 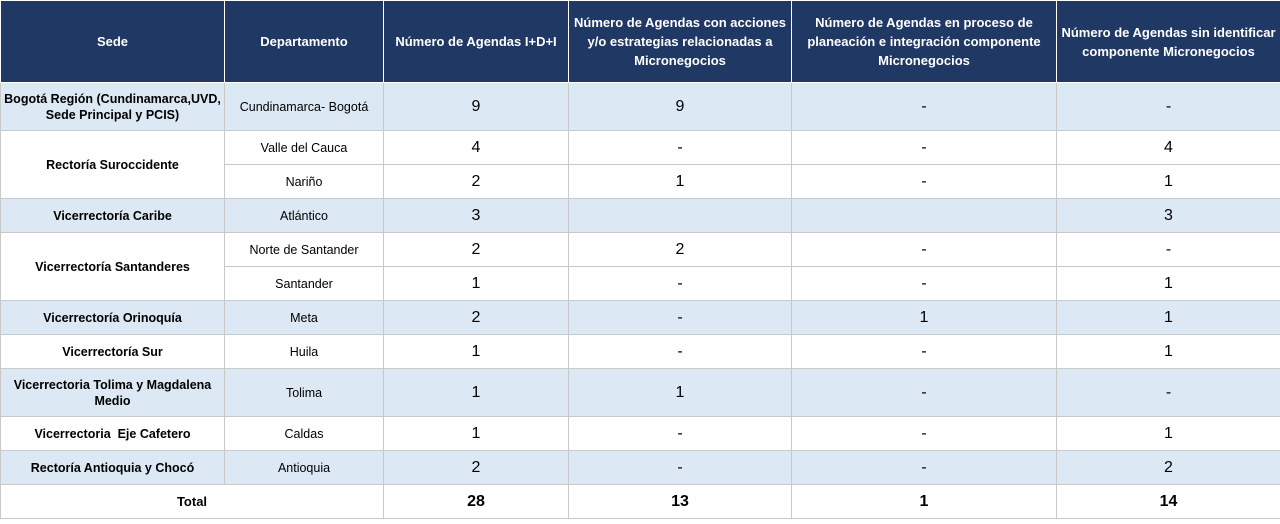 What do you see at coordinates (1168, 501) in the screenshot?
I see `total-sin-identificar-cell: 14` at bounding box center [1168, 501].